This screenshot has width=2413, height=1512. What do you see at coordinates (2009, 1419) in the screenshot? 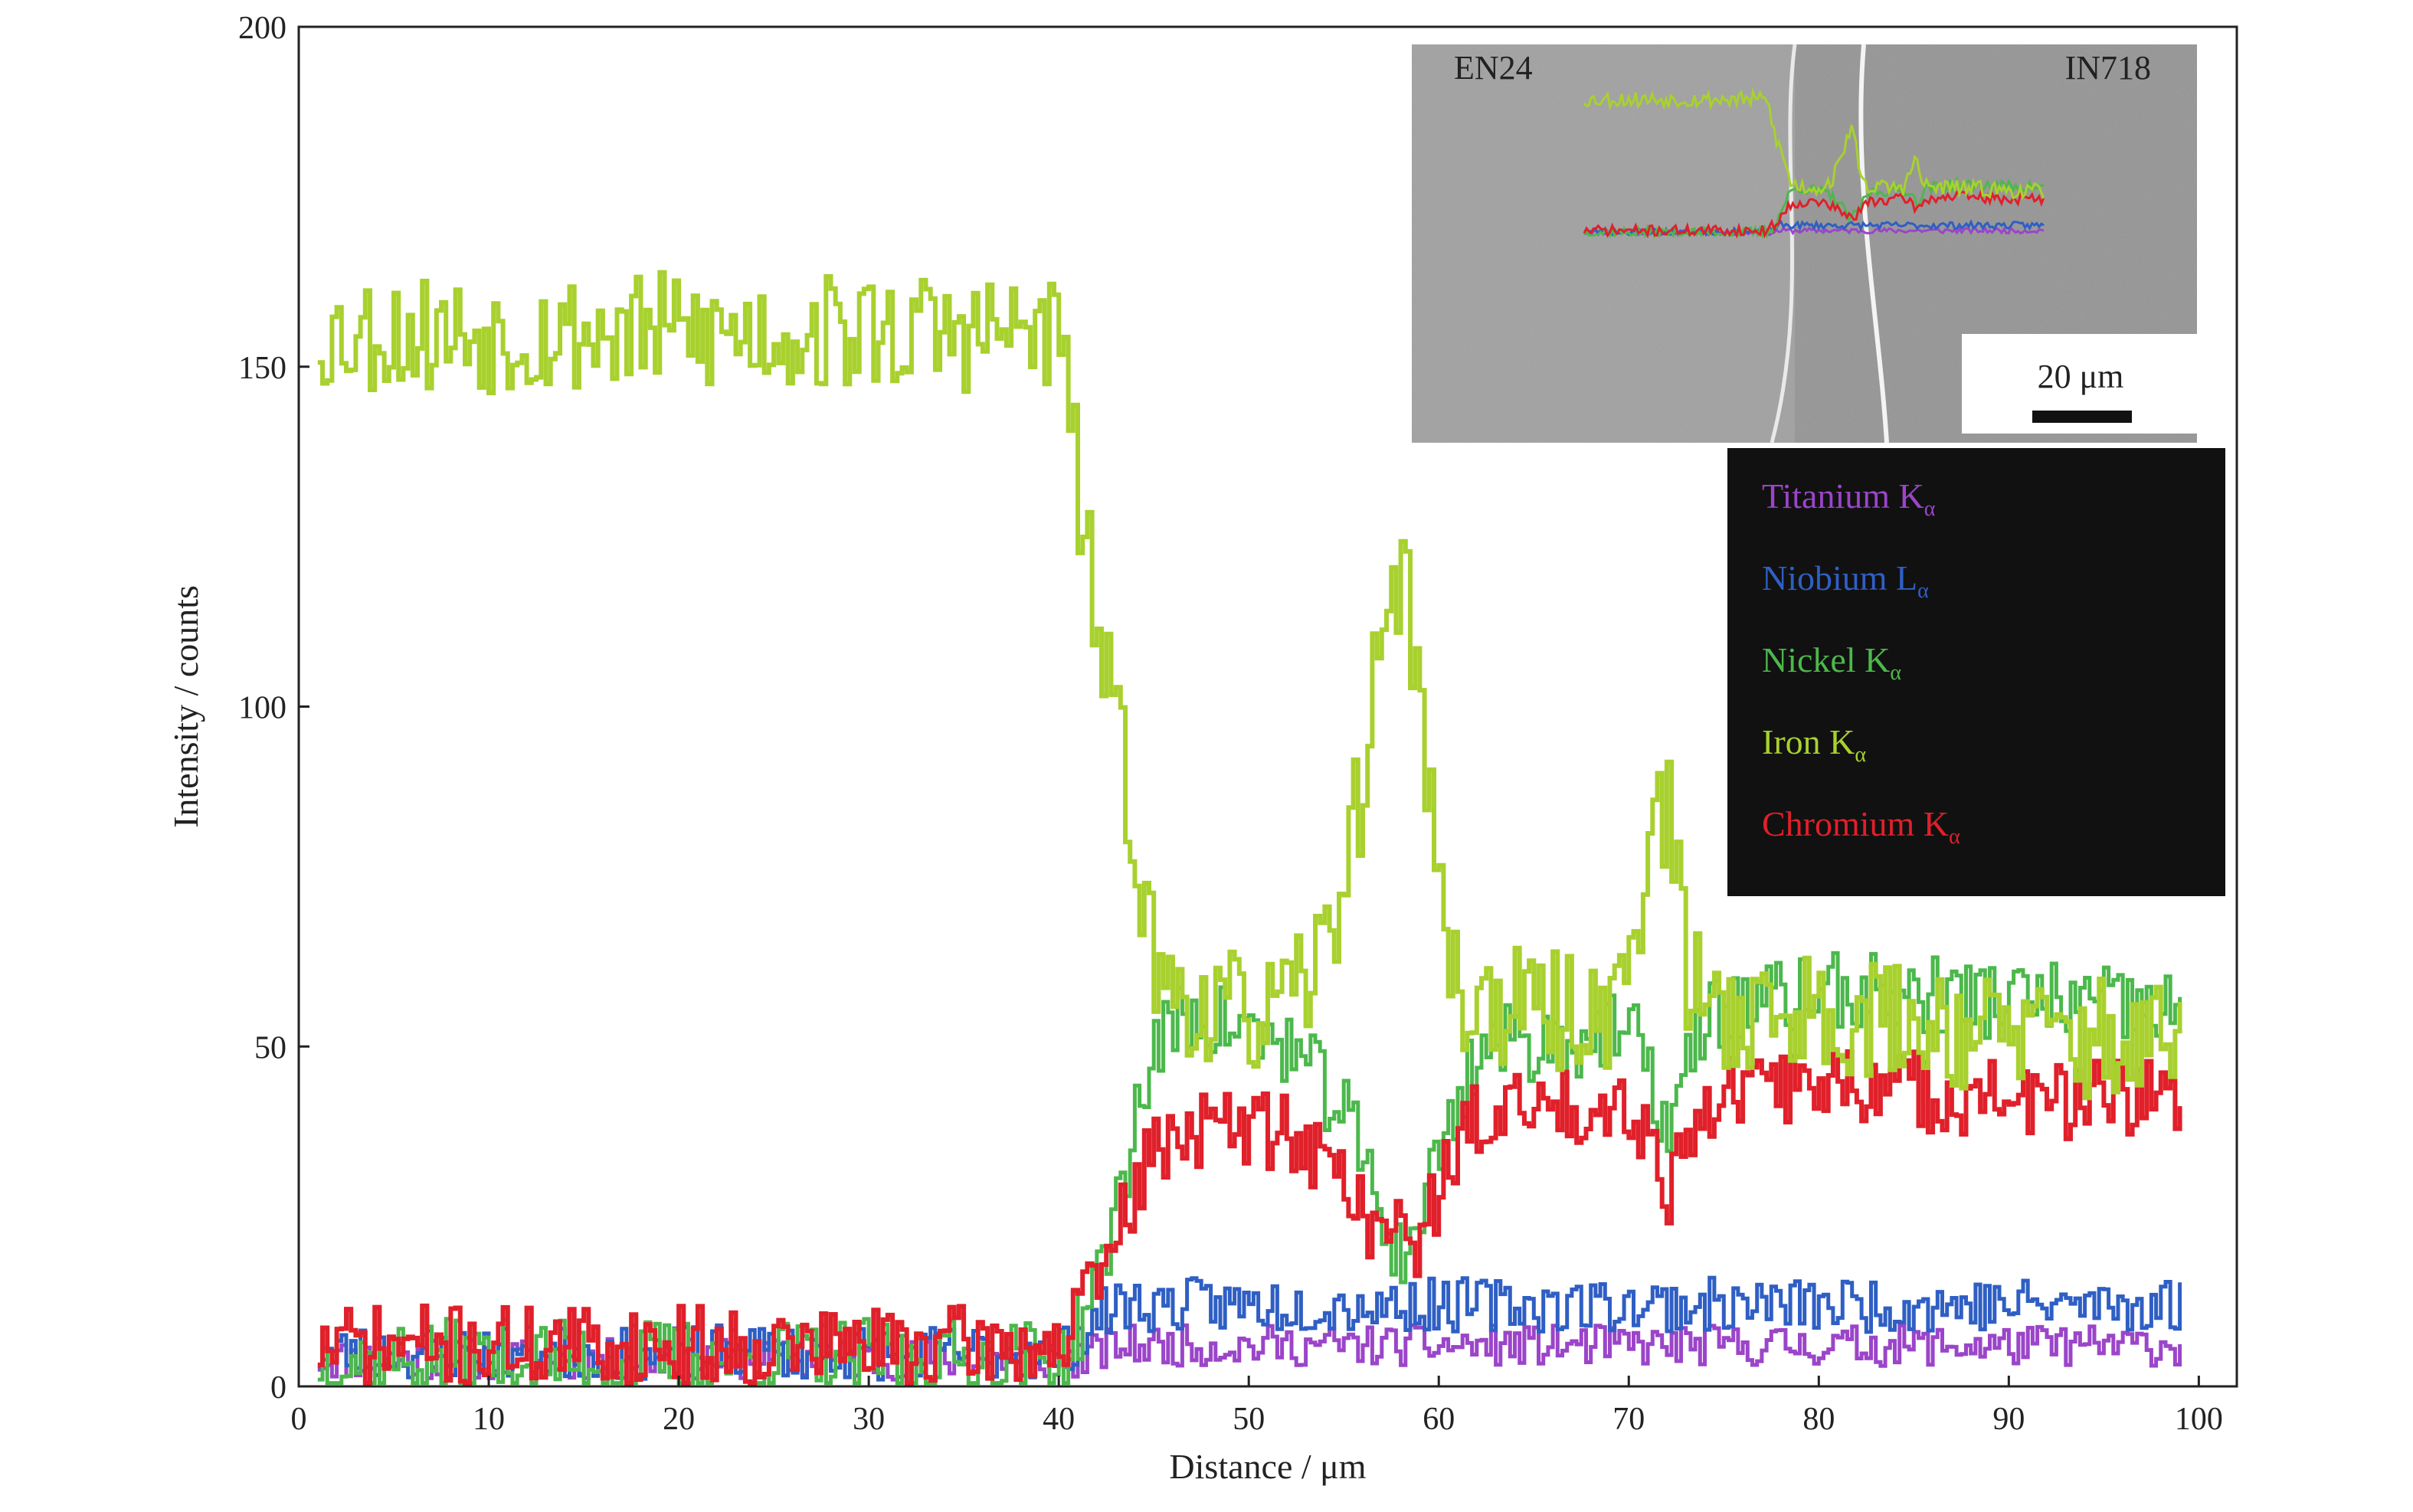
I see `x-tick-label: 90` at bounding box center [2009, 1419].